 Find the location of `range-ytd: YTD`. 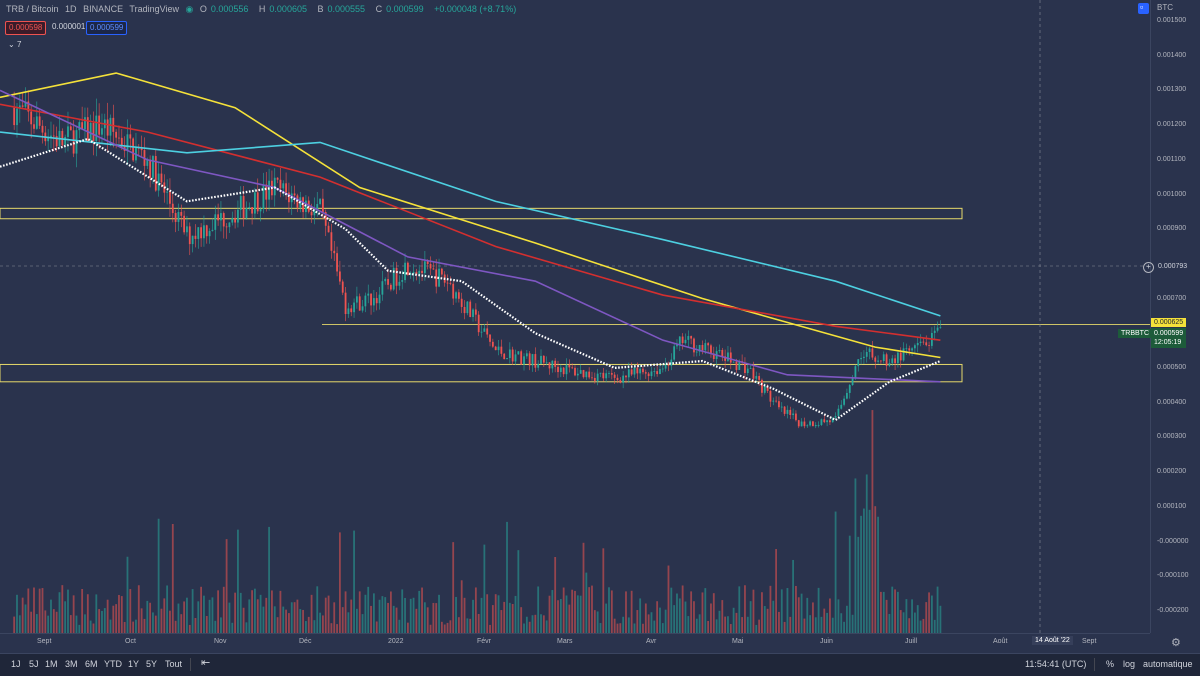

range-ytd: YTD is located at coordinates (113, 664).